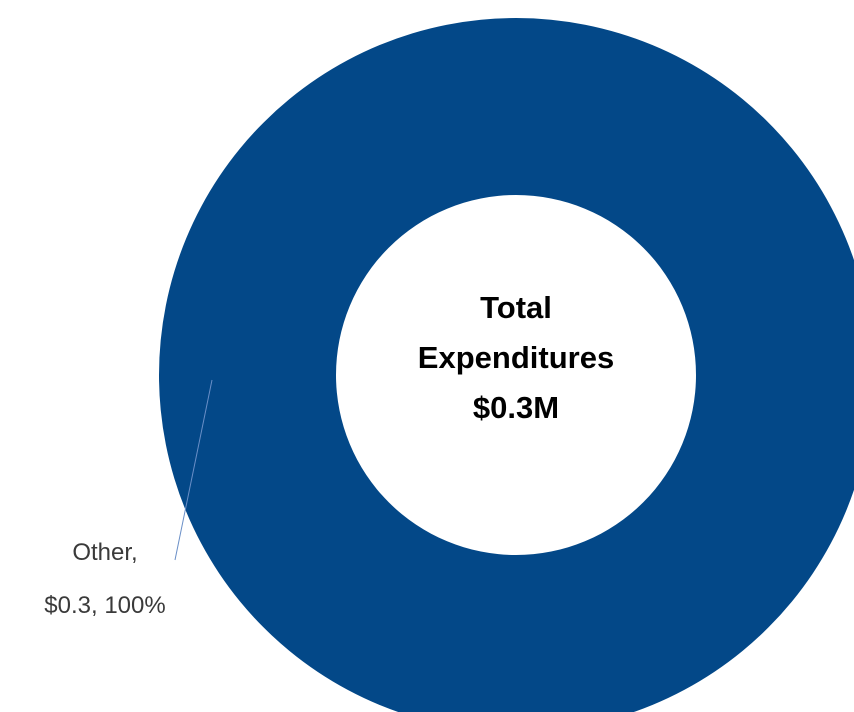 Image resolution: width=854 pixels, height=712 pixels. What do you see at coordinates (516, 307) in the screenshot?
I see `center-label-line-1: Total` at bounding box center [516, 307].